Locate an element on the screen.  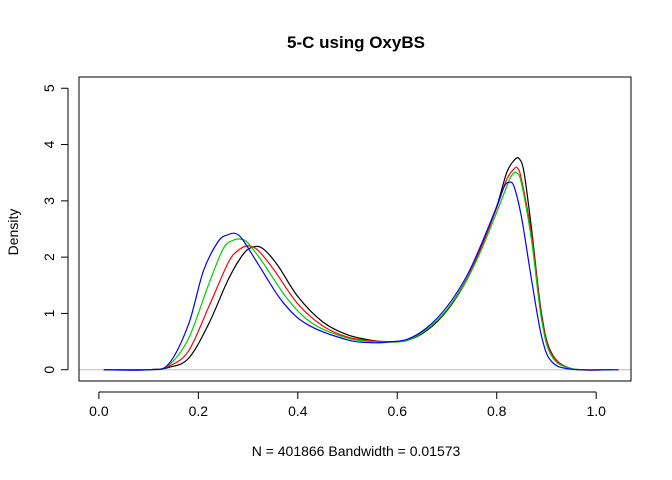
y-tick-label: 3 is located at coordinates (49, 201).